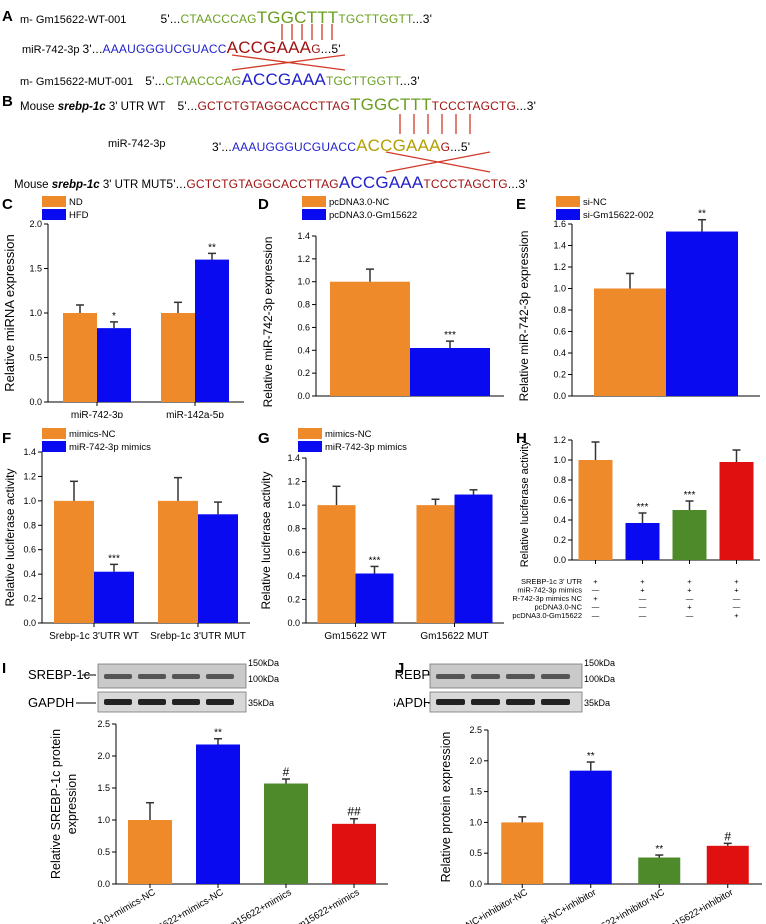 This screenshot has width=766, height=924. What do you see at coordinates (81, 107) in the screenshot?
I see `gene-name: srebp-1c` at bounding box center [81, 107].